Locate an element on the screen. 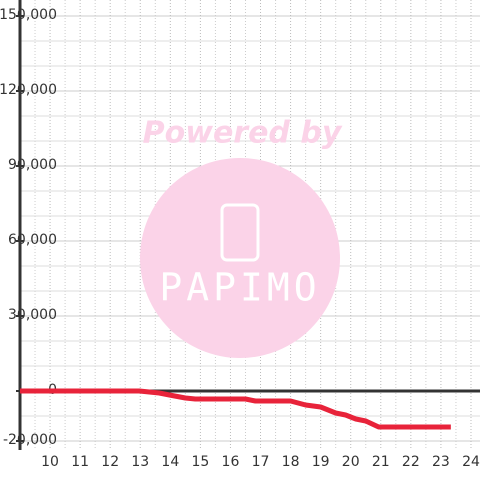 The width and height of the screenshot is (480, 480). x-tick-label: 12 is located at coordinates (110, 462).